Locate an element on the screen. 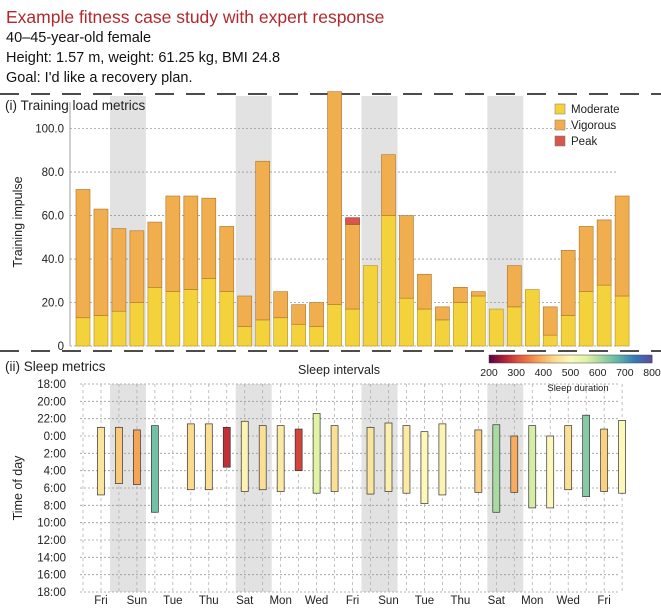 The image size is (661, 614). sleep-ylabel: Time of day is located at coordinates (18, 488).